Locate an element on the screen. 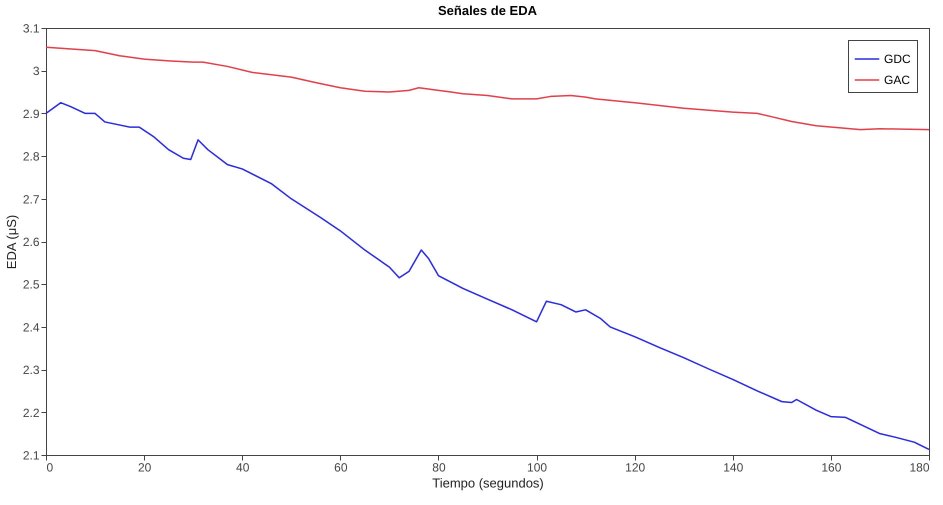 The width and height of the screenshot is (943, 505). y-tick-label: 2.4 is located at coordinates (31, 327).